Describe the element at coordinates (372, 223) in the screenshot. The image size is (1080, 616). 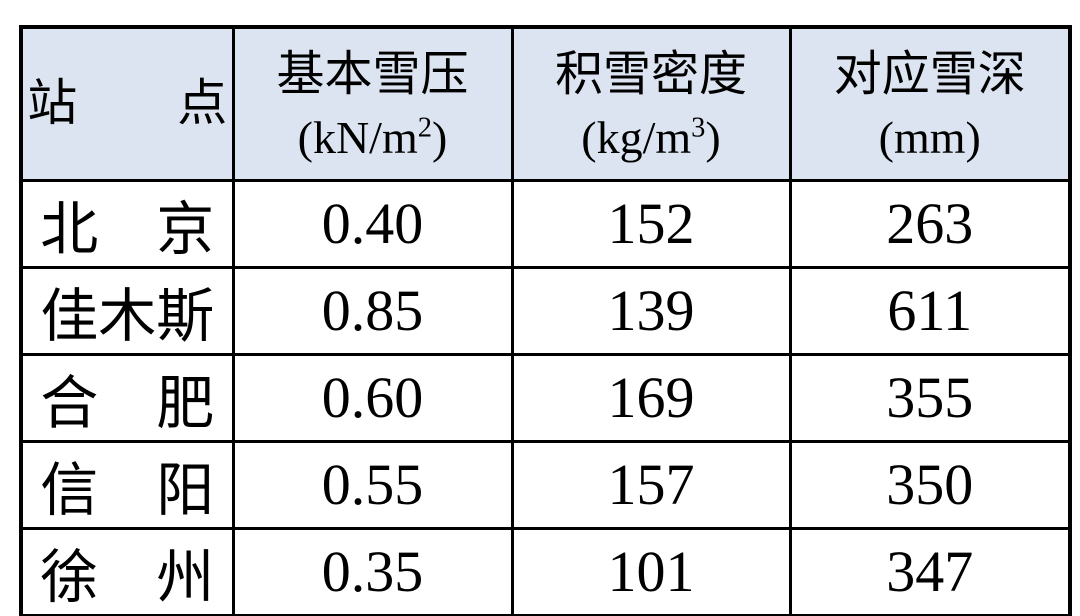
I see `value-cell: 0.40` at that location.